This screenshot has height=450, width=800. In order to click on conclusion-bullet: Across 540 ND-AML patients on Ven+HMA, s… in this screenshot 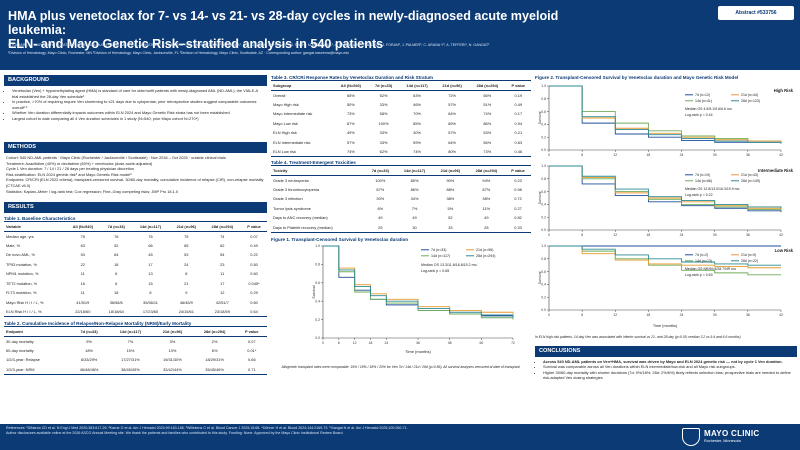, I will do `click(669, 362)`.